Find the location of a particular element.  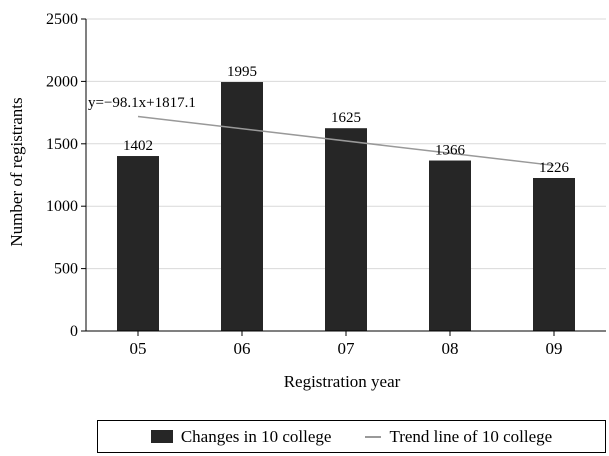

trend-line-group is located at coordinates (346, 141).